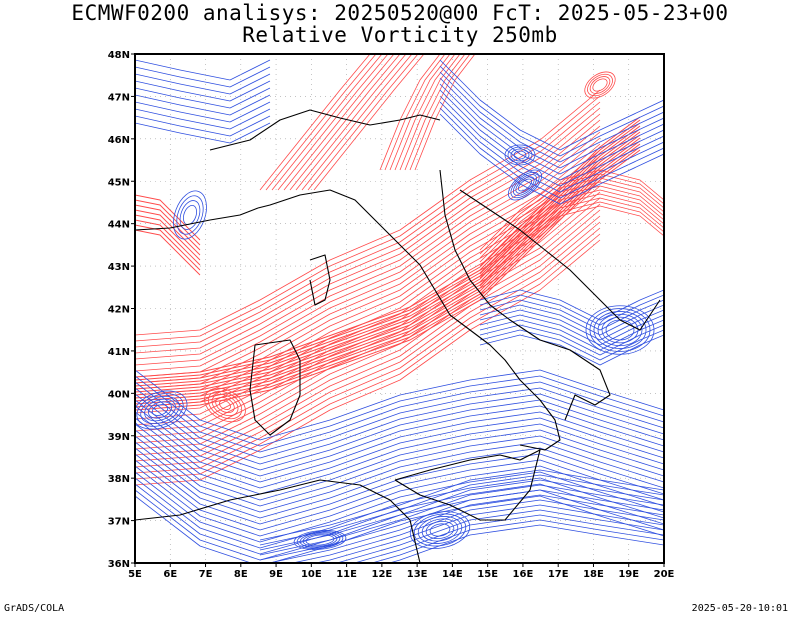  What do you see at coordinates (119, 182) in the screenshot?
I see `lat-tick-label: 45N` at bounding box center [119, 182].